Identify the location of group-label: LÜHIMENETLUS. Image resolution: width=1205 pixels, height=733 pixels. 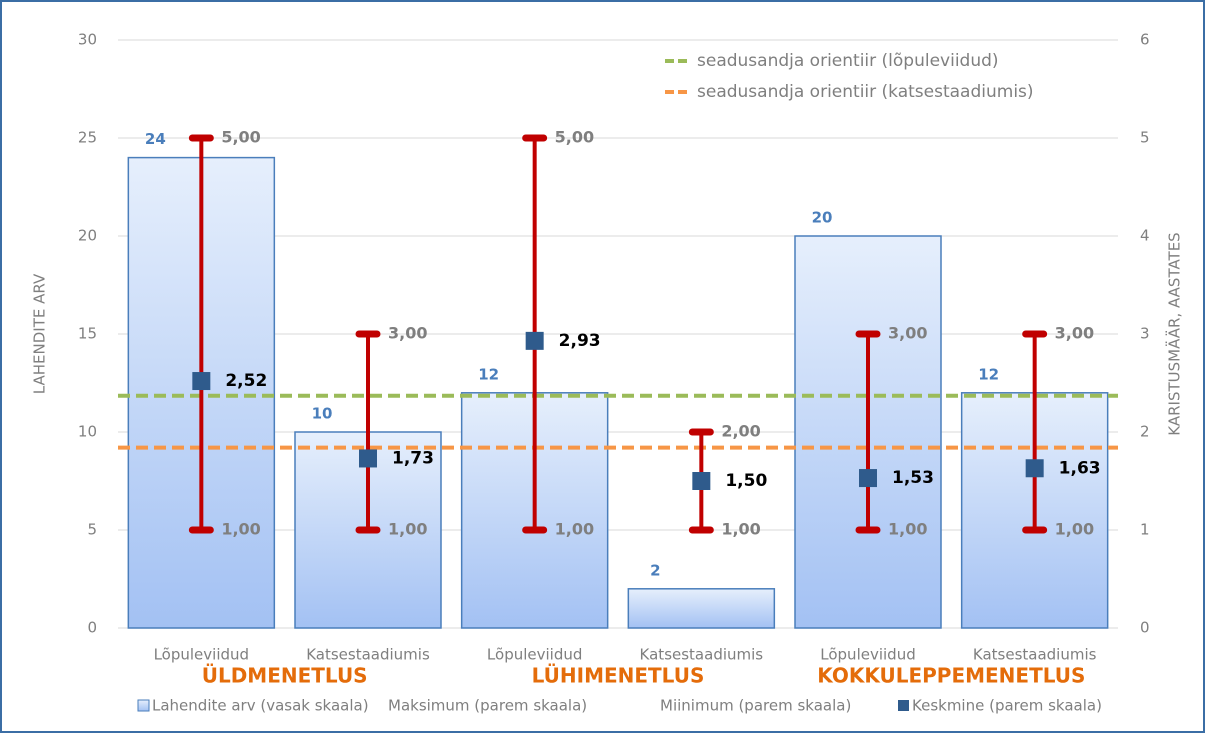
(618, 676).